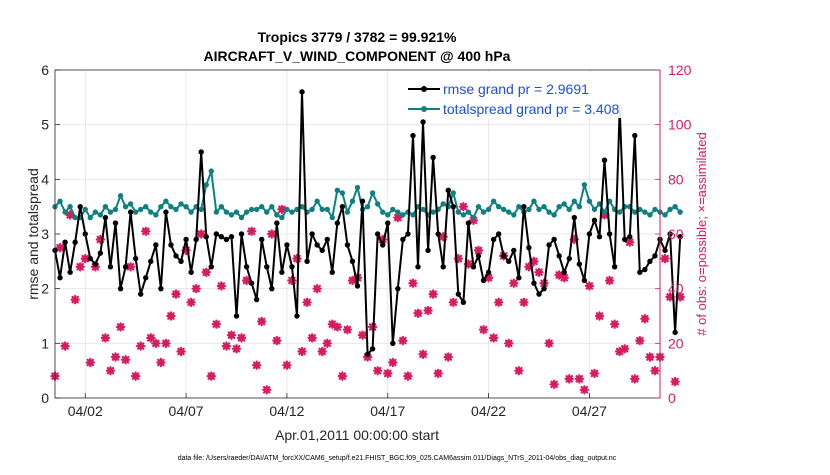 The width and height of the screenshot is (830, 475). Describe the element at coordinates (45, 234) in the screenshot. I see `y-left-tick-label: 3` at that location.